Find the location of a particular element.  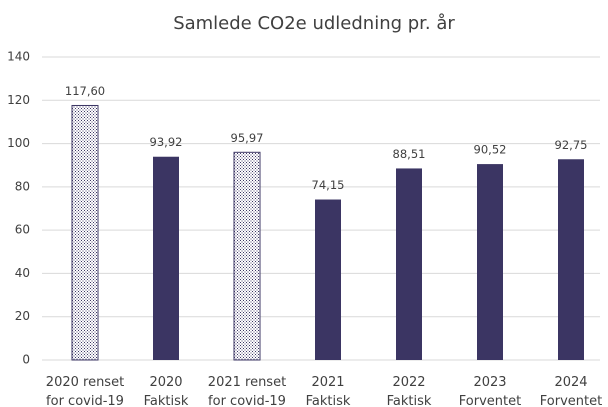

y-tick-label: 80 is located at coordinates (22, 186).